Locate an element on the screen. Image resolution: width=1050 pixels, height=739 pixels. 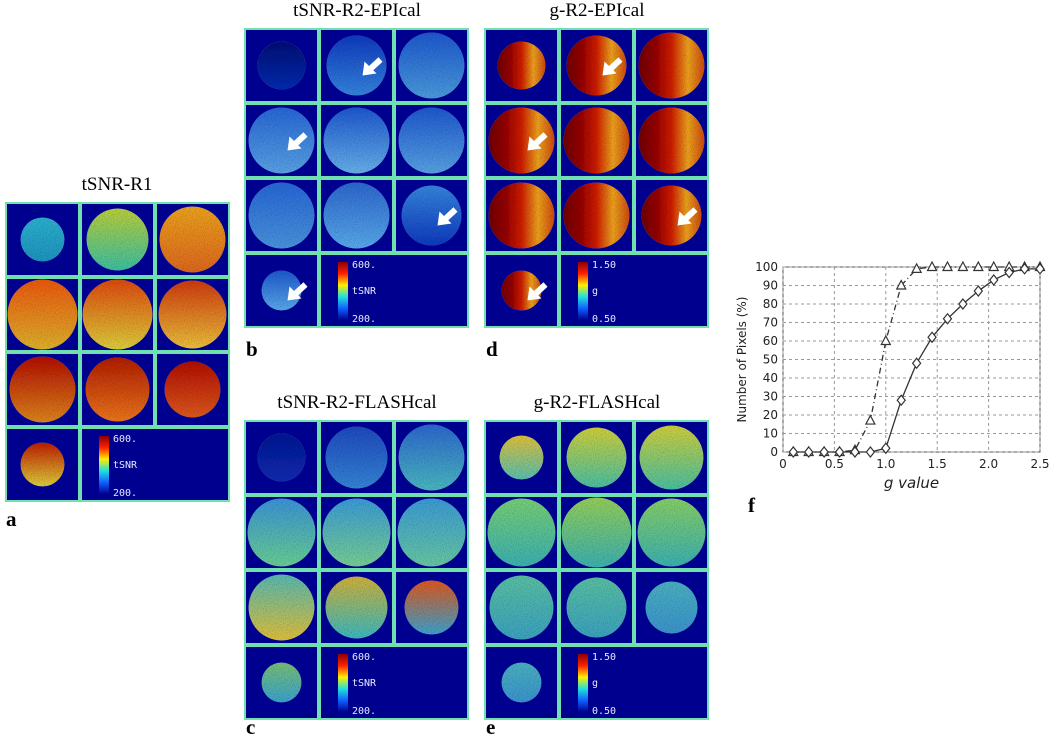
panel-label: a is located at coordinates (11, 519).